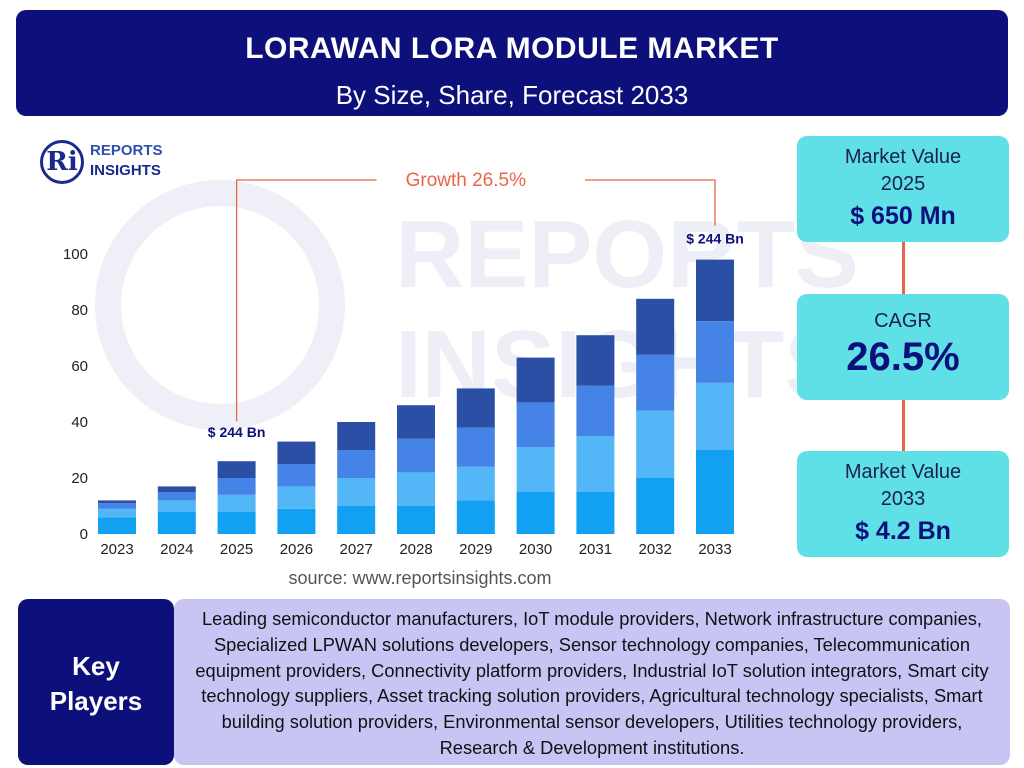 The width and height of the screenshot is (1024, 768). What do you see at coordinates (466, 180) in the screenshot?
I see `growth-label: Growth 26.5%` at bounding box center [466, 180].